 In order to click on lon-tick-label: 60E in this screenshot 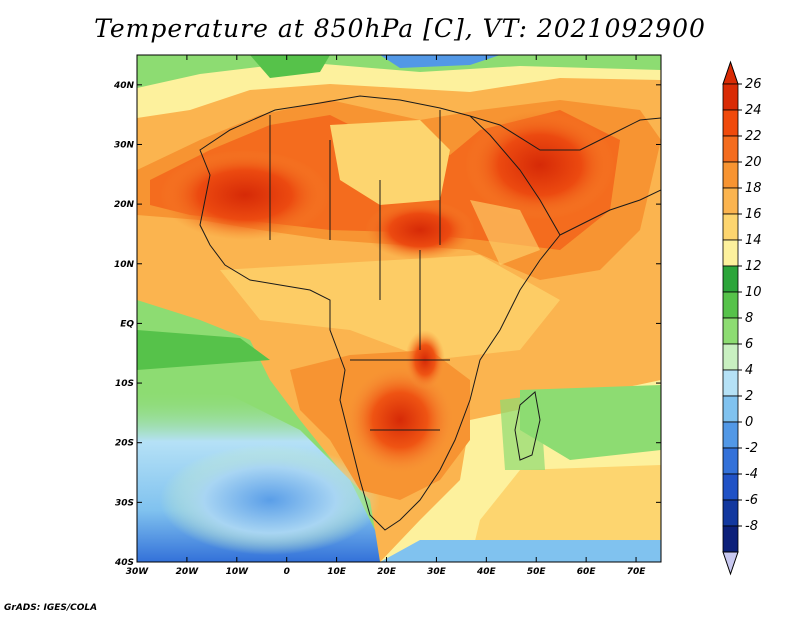, I will do `click(587, 572)`.